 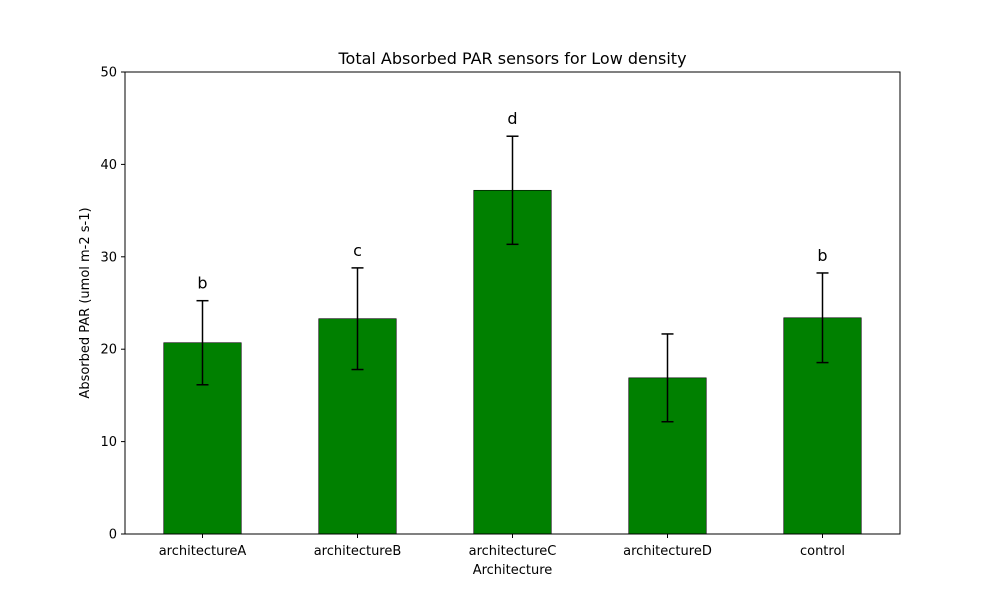 I want to click on y-tick-label: 0, so click(x=113, y=535).